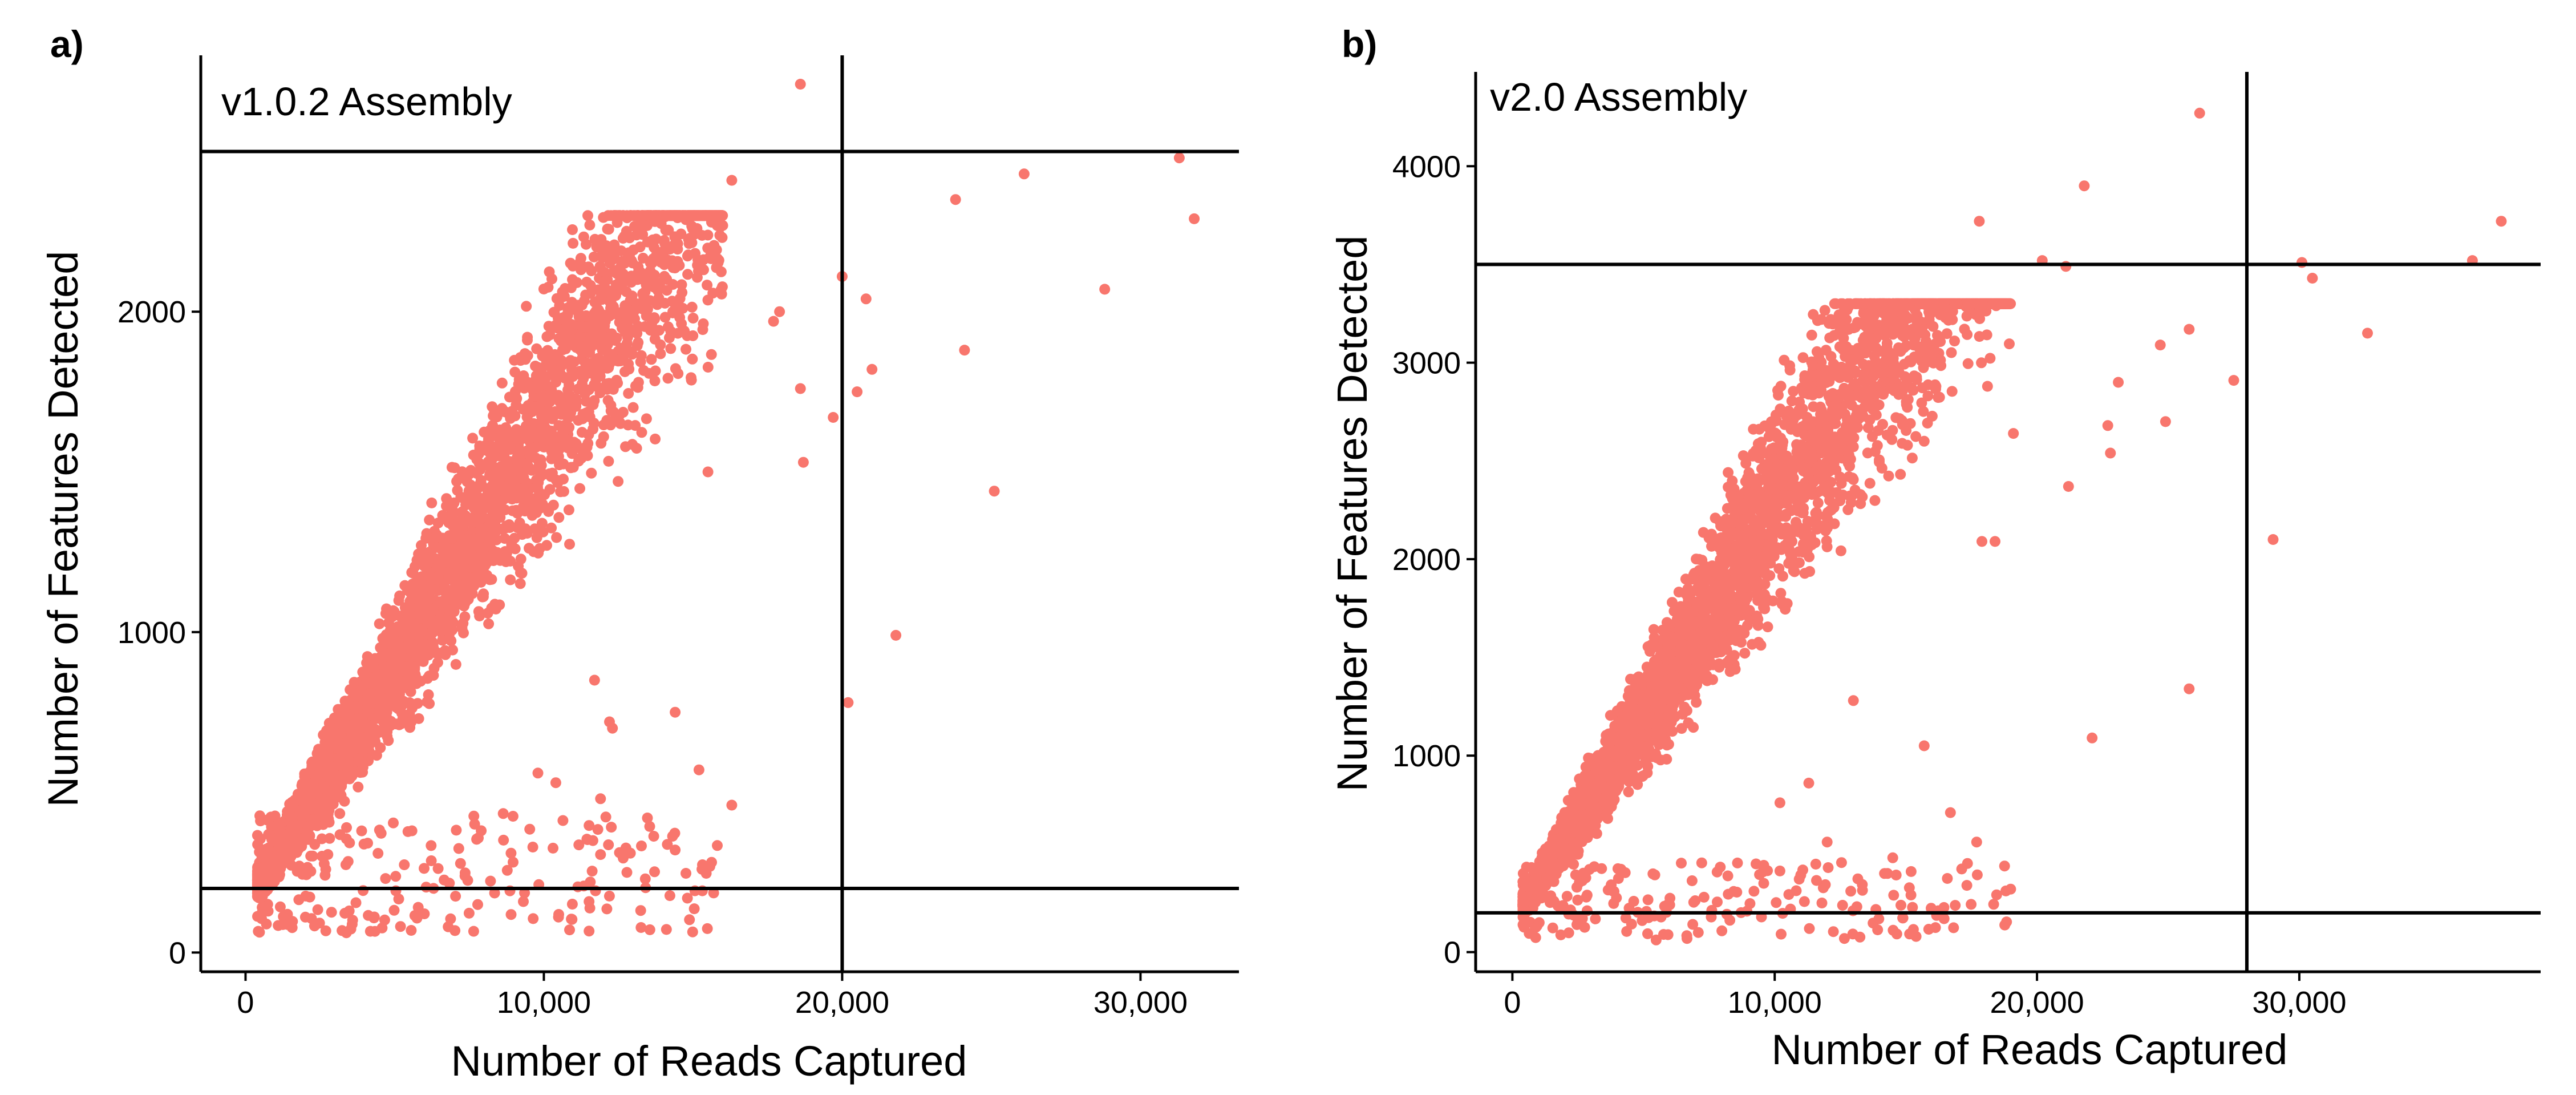 The width and height of the screenshot is (2576, 1095). I want to click on panel-a-assembly-label: v1.0.2 Assembly, so click(366, 101).